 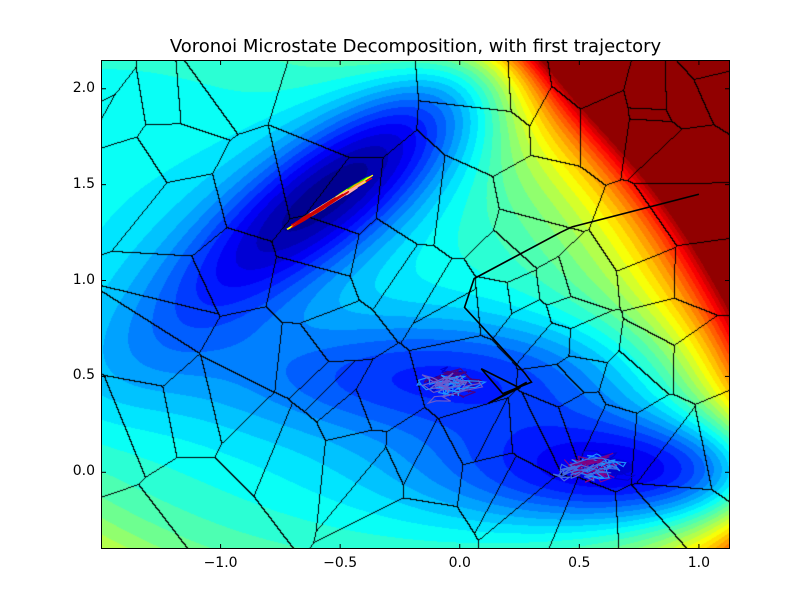 What do you see at coordinates (579, 563) in the screenshot?
I see `x-tick-label: 0.5` at bounding box center [579, 563].